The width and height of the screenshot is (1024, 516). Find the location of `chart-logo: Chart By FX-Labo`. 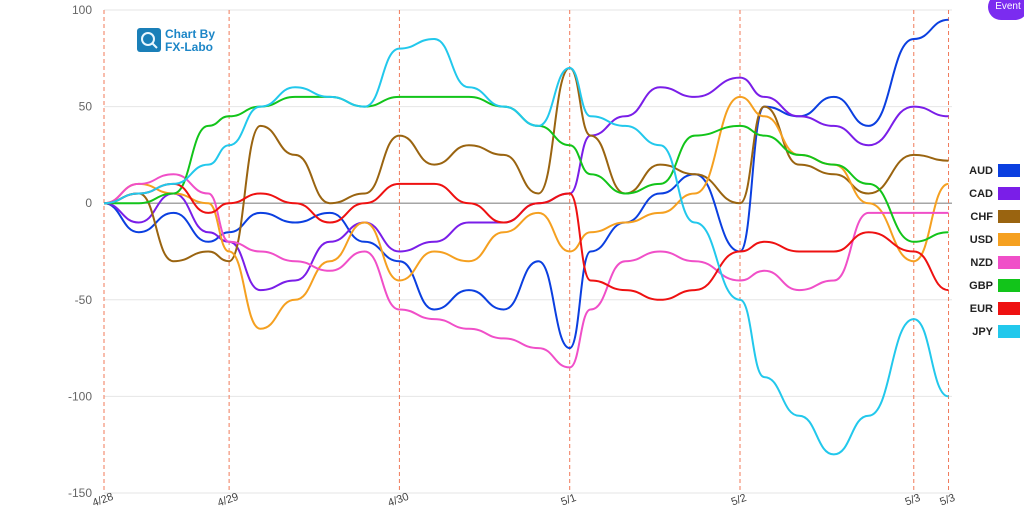

chart-logo: Chart By FX-Labo is located at coordinates (176, 40).